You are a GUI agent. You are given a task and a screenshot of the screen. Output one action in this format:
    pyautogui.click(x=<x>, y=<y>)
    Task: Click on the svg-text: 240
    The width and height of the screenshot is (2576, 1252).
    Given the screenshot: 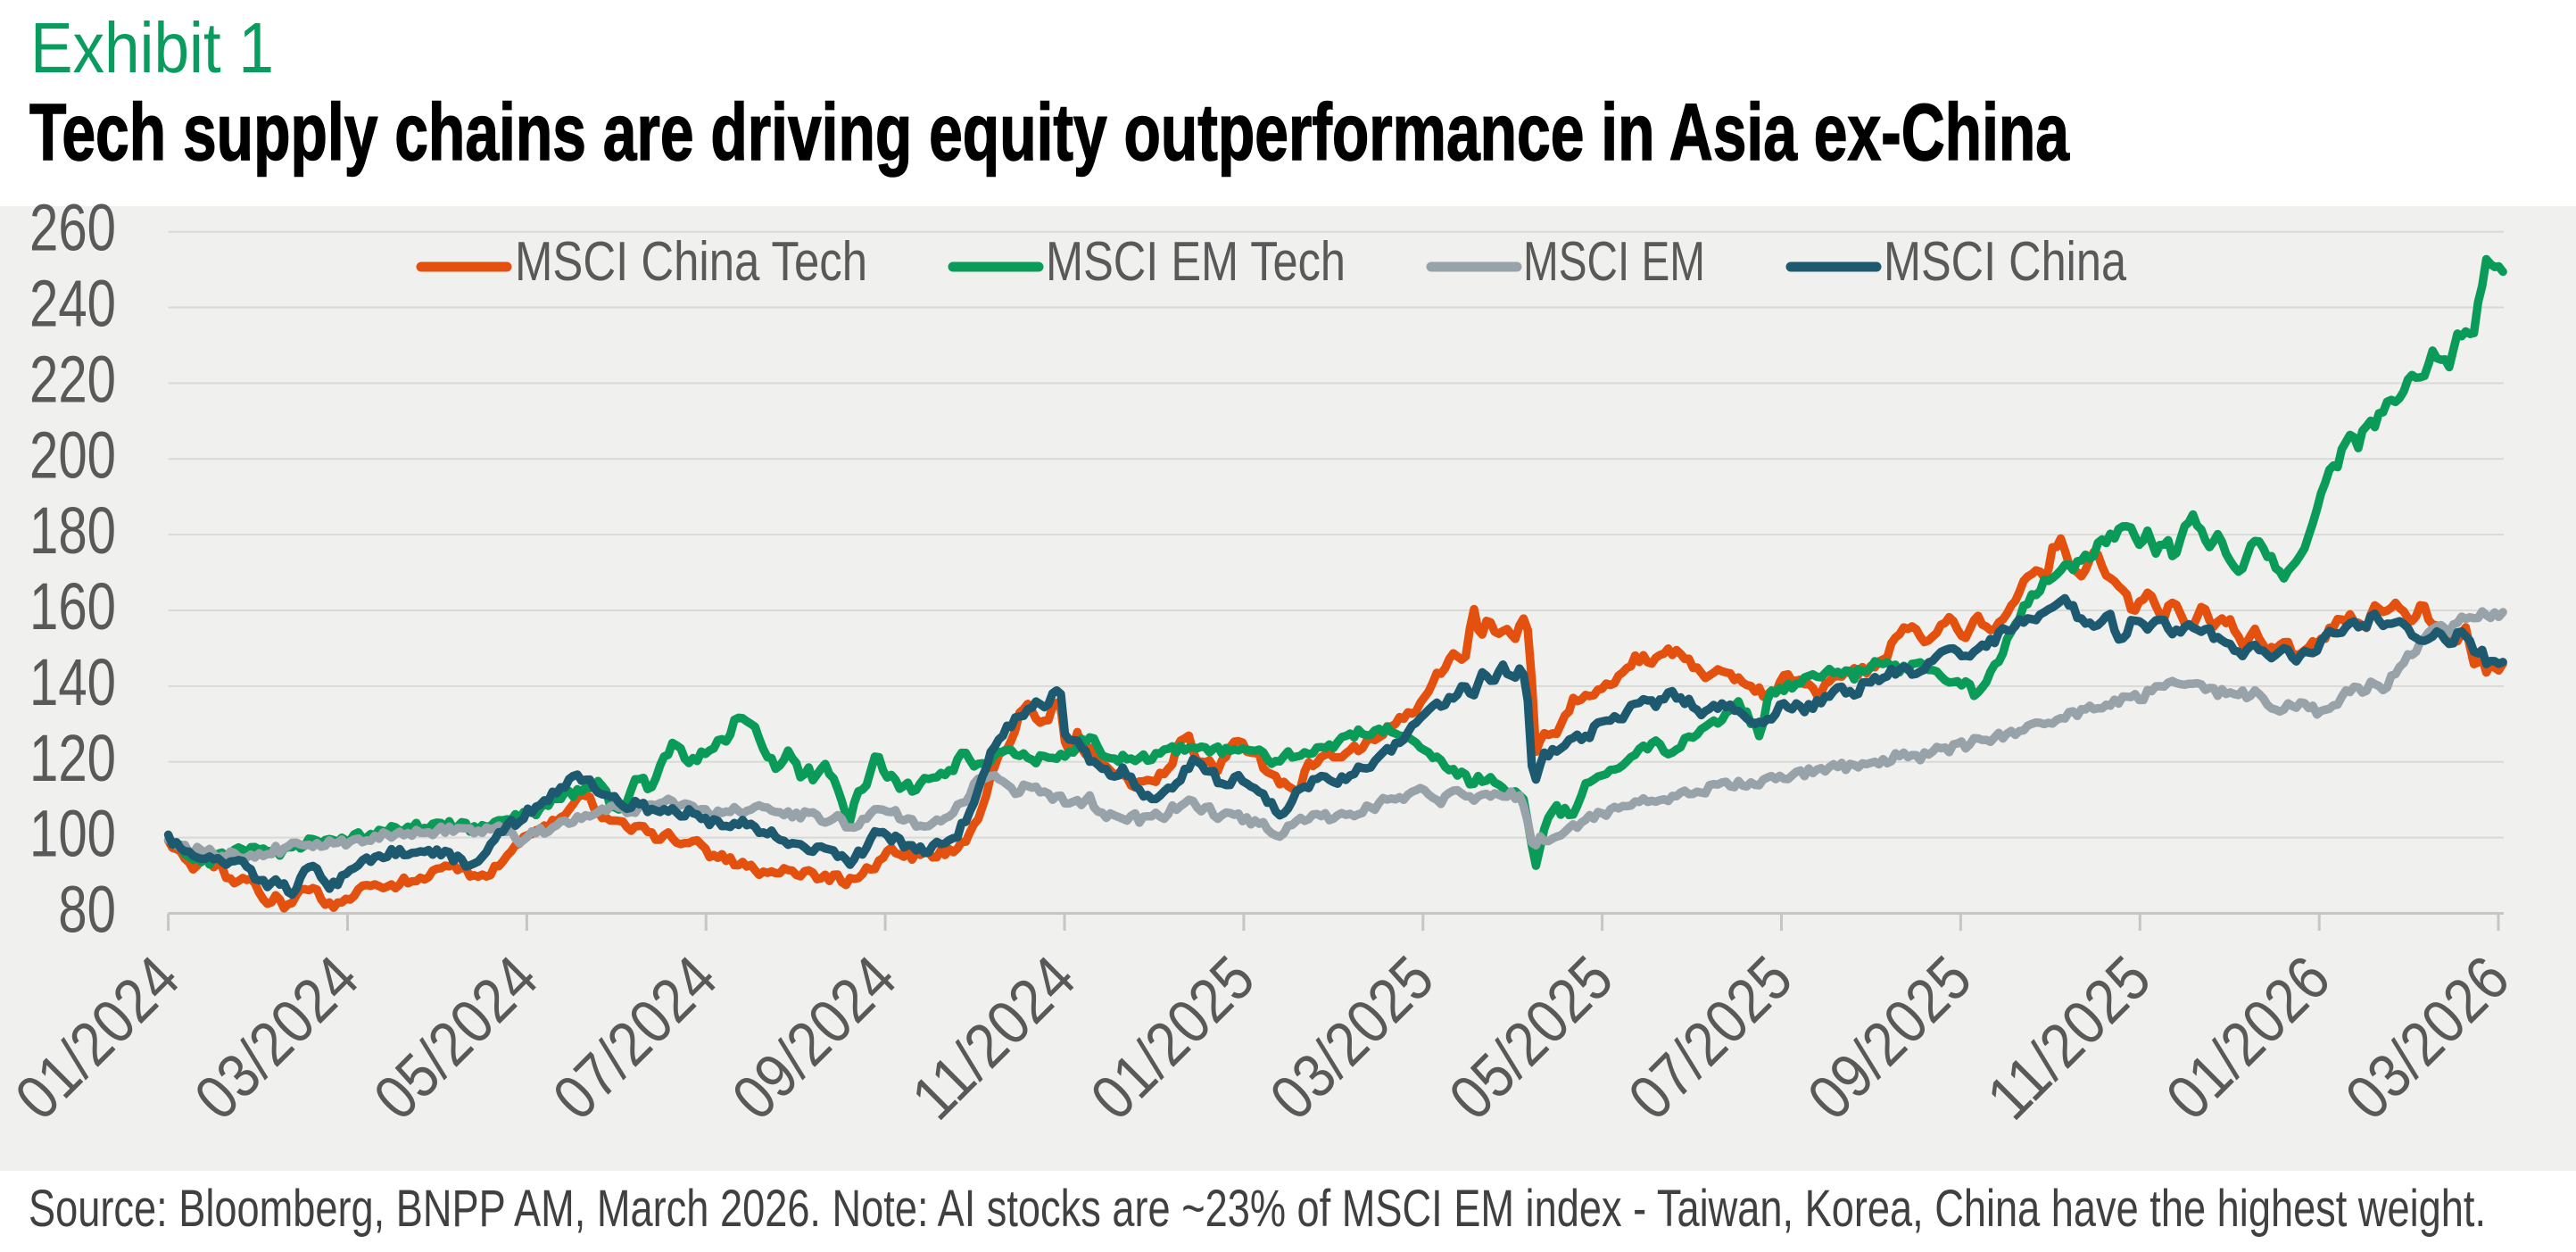 What is the action you would take?
    pyautogui.click(x=72, y=304)
    